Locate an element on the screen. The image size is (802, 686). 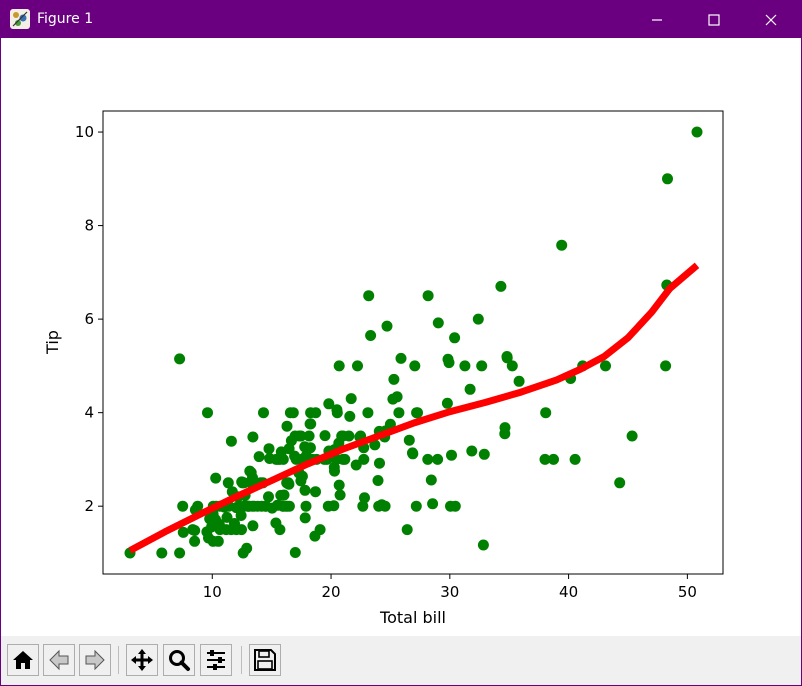
close-icon is located at coordinates (771, 20).